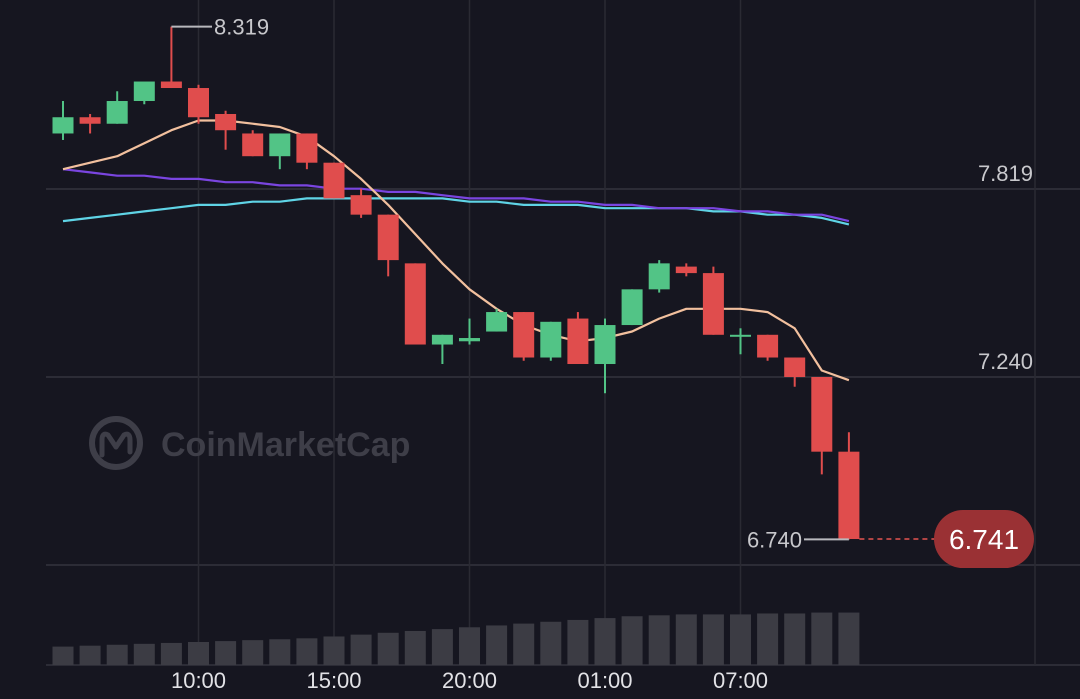 The width and height of the screenshot is (1080, 699). I want to click on watermark: CoinMarketCap, so click(249, 443).